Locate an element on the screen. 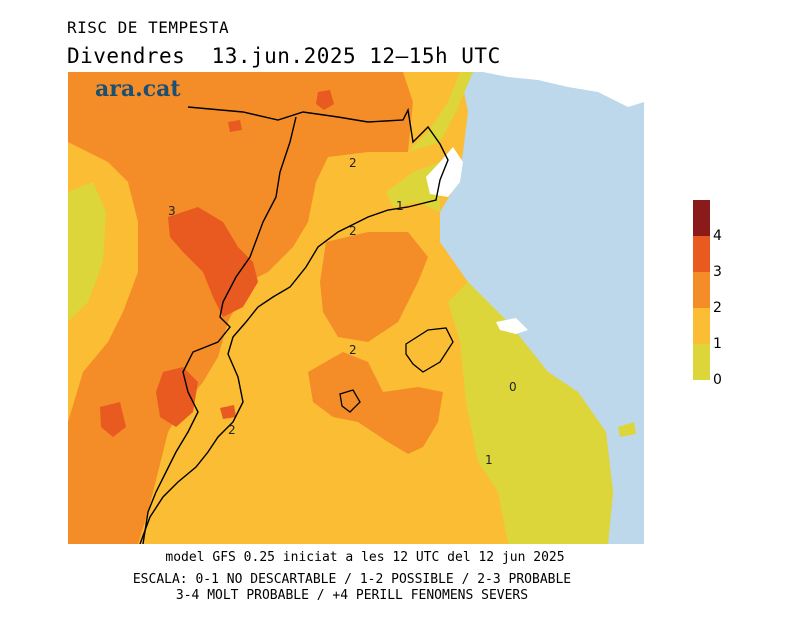 The width and height of the screenshot is (800, 617). ara-cat-logo: ara.cat is located at coordinates (138, 89).